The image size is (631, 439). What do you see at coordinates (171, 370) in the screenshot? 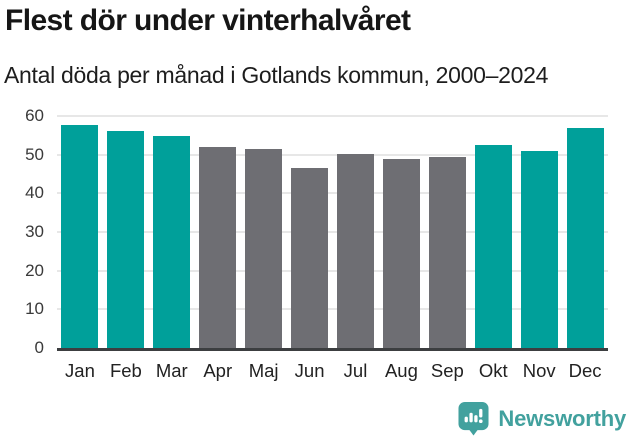
I see `x-tick-label-mar: Mar` at bounding box center [171, 370].